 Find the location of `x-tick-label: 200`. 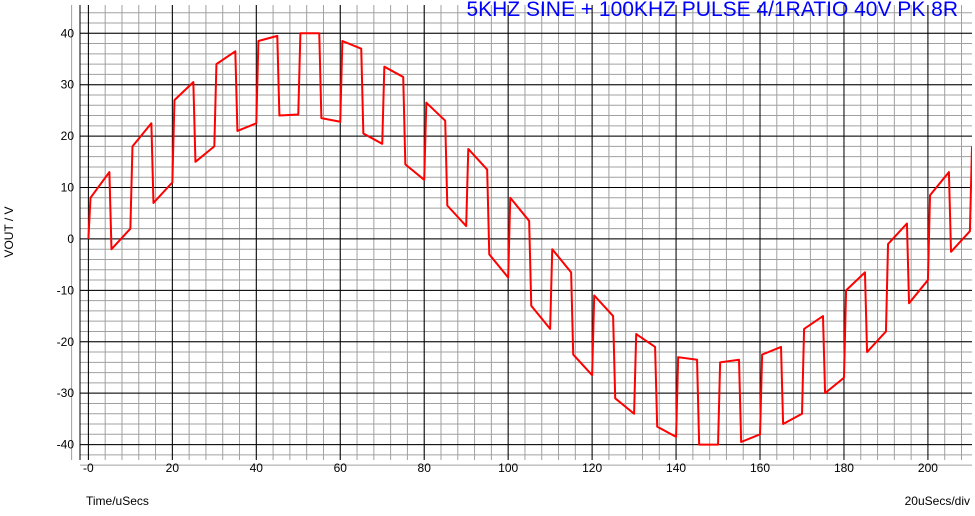

x-tick-label: 200 is located at coordinates (928, 468).